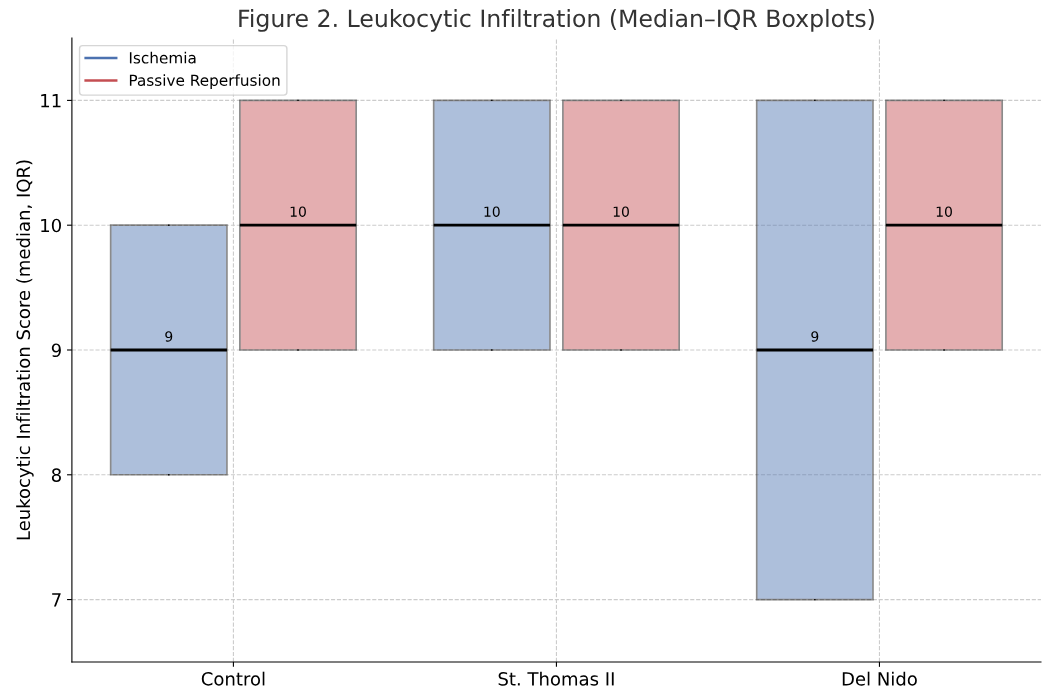  What do you see at coordinates (204, 81) in the screenshot?
I see `legend-label: Passive Reperfusion` at bounding box center [204, 81].